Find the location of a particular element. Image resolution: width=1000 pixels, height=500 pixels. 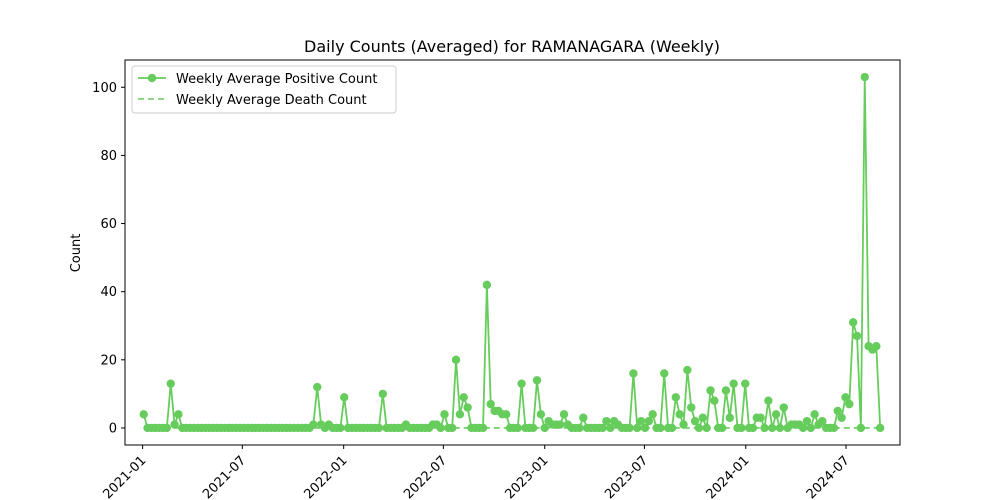

y-tick-label: 0 is located at coordinates (113, 428).